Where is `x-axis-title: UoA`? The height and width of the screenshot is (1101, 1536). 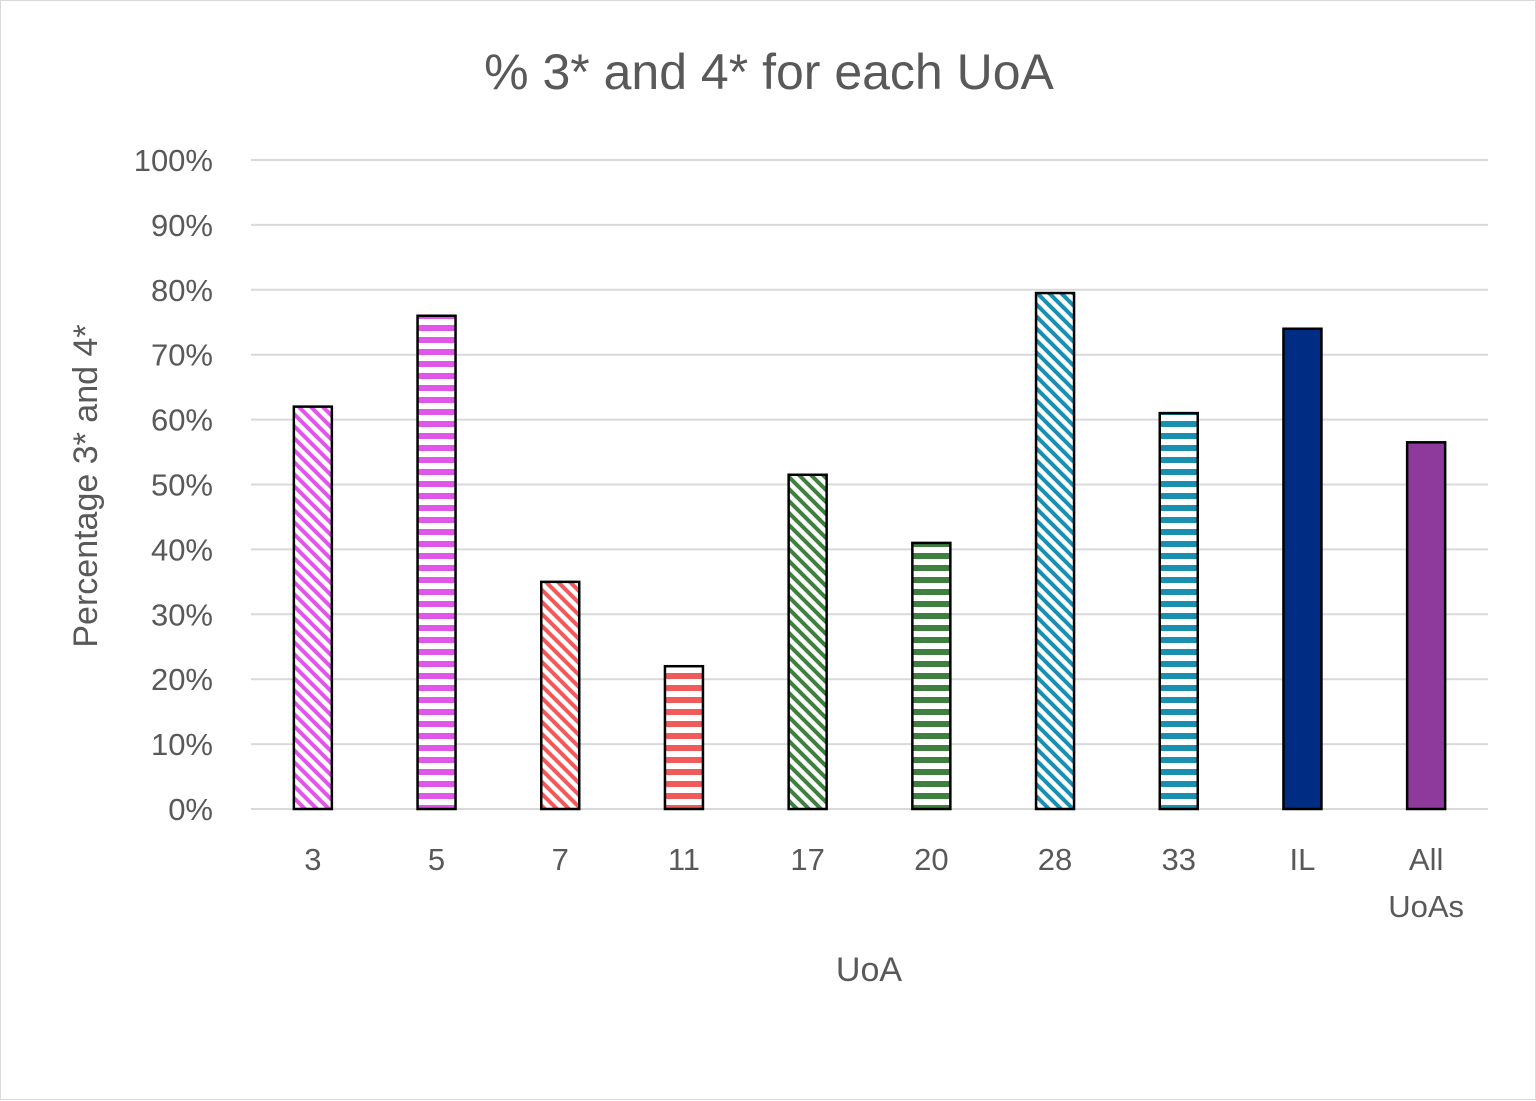
x-axis-title: UoA is located at coordinates (869, 970).